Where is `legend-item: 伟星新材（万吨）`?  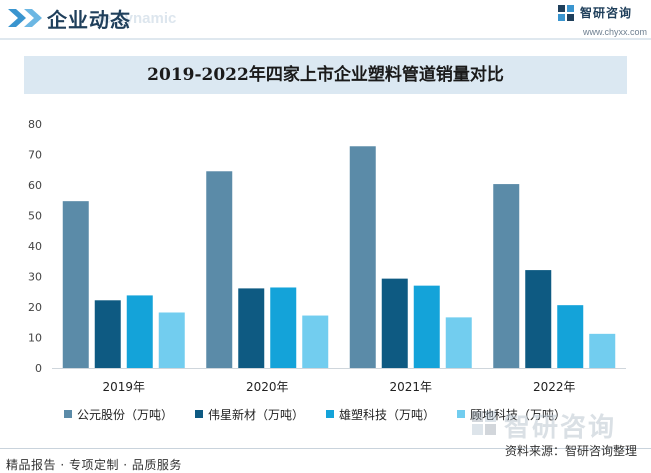
legend-item: 伟星新材（万吨） is located at coordinates (249, 414).